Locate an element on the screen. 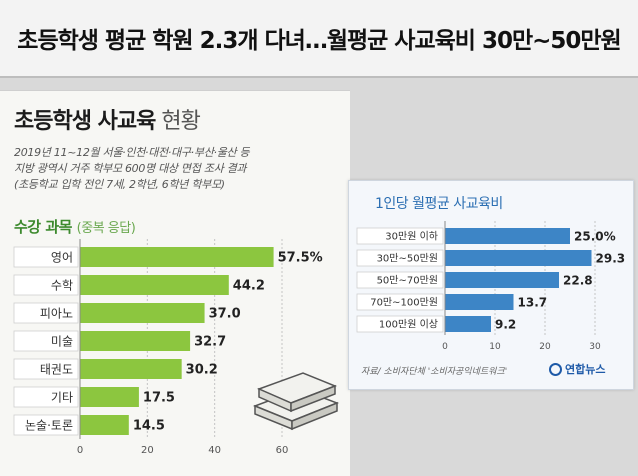  panel-title: 초등학생 사교육 현황 is located at coordinates (107, 119).